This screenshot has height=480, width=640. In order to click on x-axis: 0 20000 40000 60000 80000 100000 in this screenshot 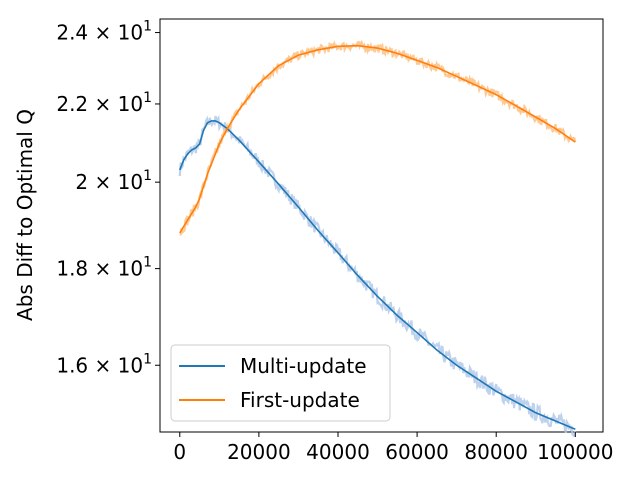, I will do `click(393, 448)`.